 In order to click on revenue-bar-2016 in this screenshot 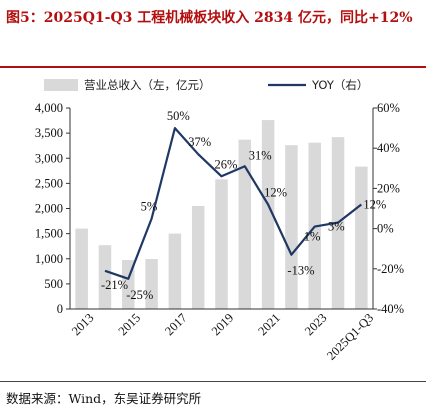, I will do `click(151, 284)`.